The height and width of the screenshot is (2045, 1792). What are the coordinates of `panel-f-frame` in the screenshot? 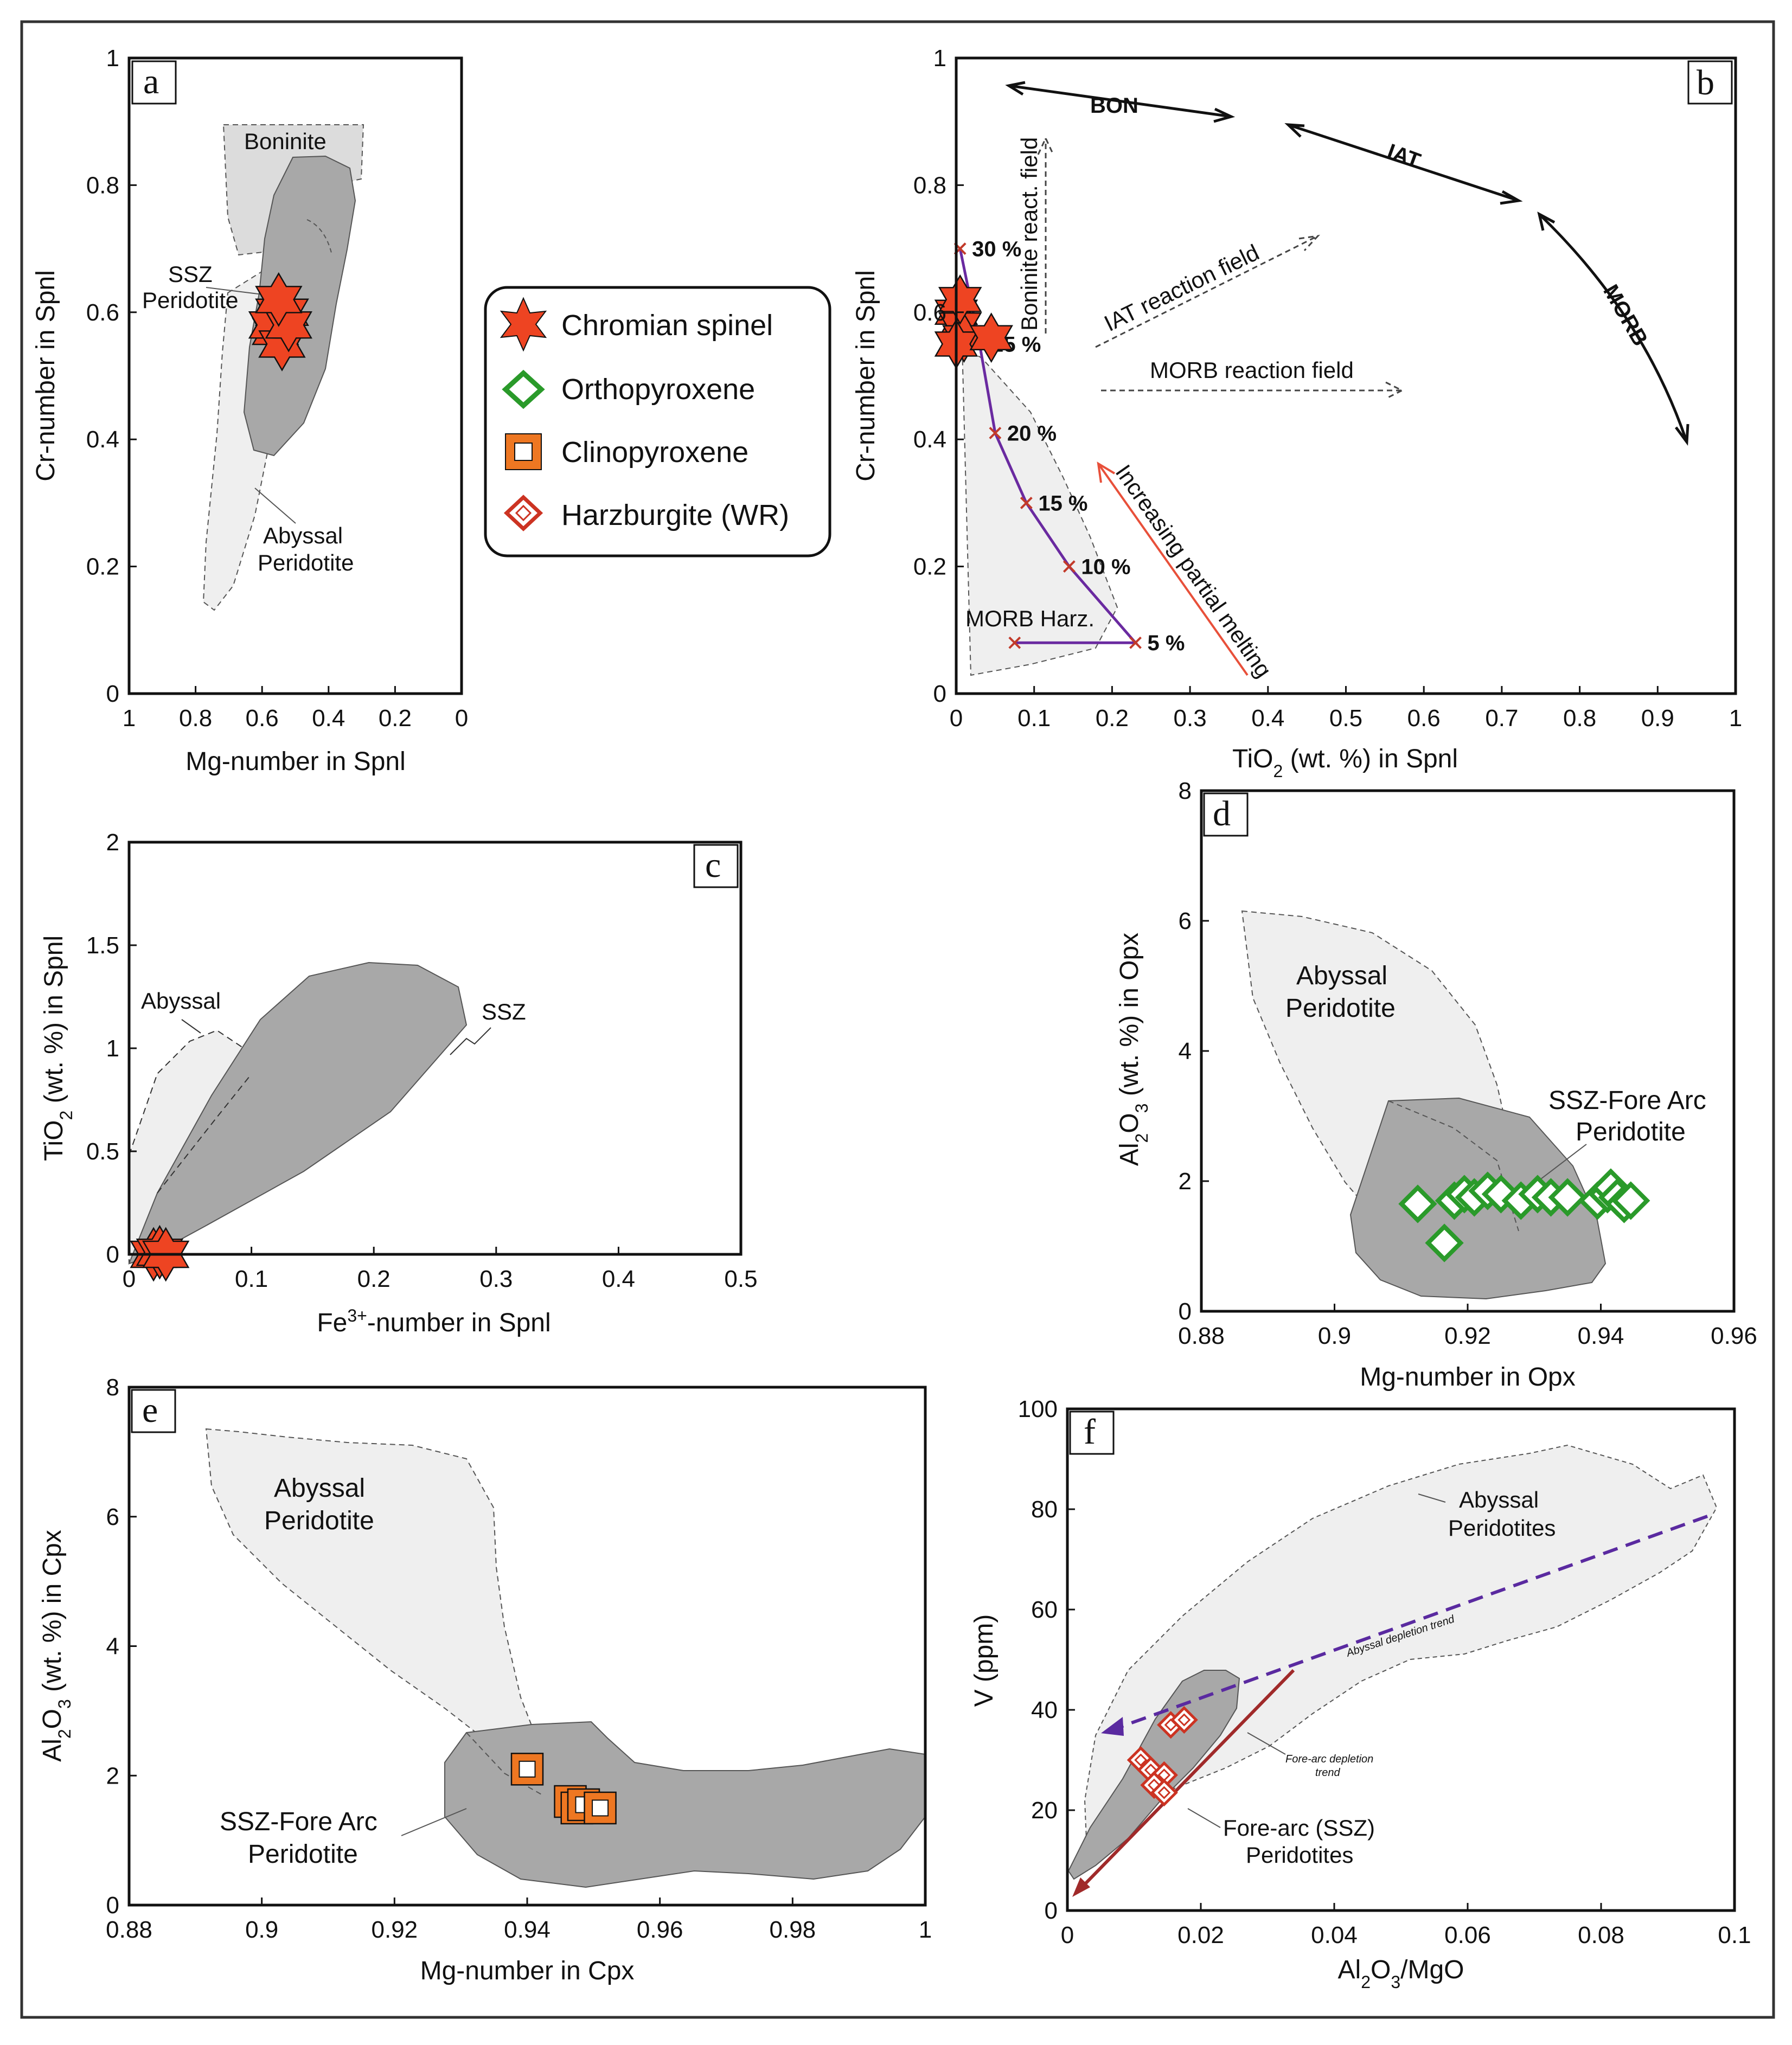 It's located at (1401, 1659).